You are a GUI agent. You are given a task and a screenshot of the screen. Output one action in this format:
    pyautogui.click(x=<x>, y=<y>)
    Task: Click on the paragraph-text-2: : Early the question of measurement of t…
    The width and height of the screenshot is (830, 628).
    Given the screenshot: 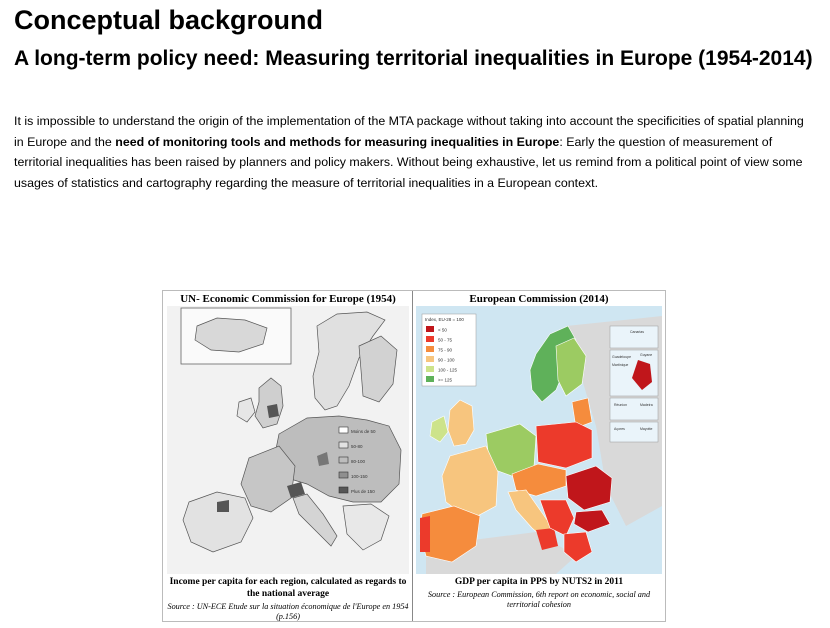 What is the action you would take?
    pyautogui.click(x=408, y=162)
    